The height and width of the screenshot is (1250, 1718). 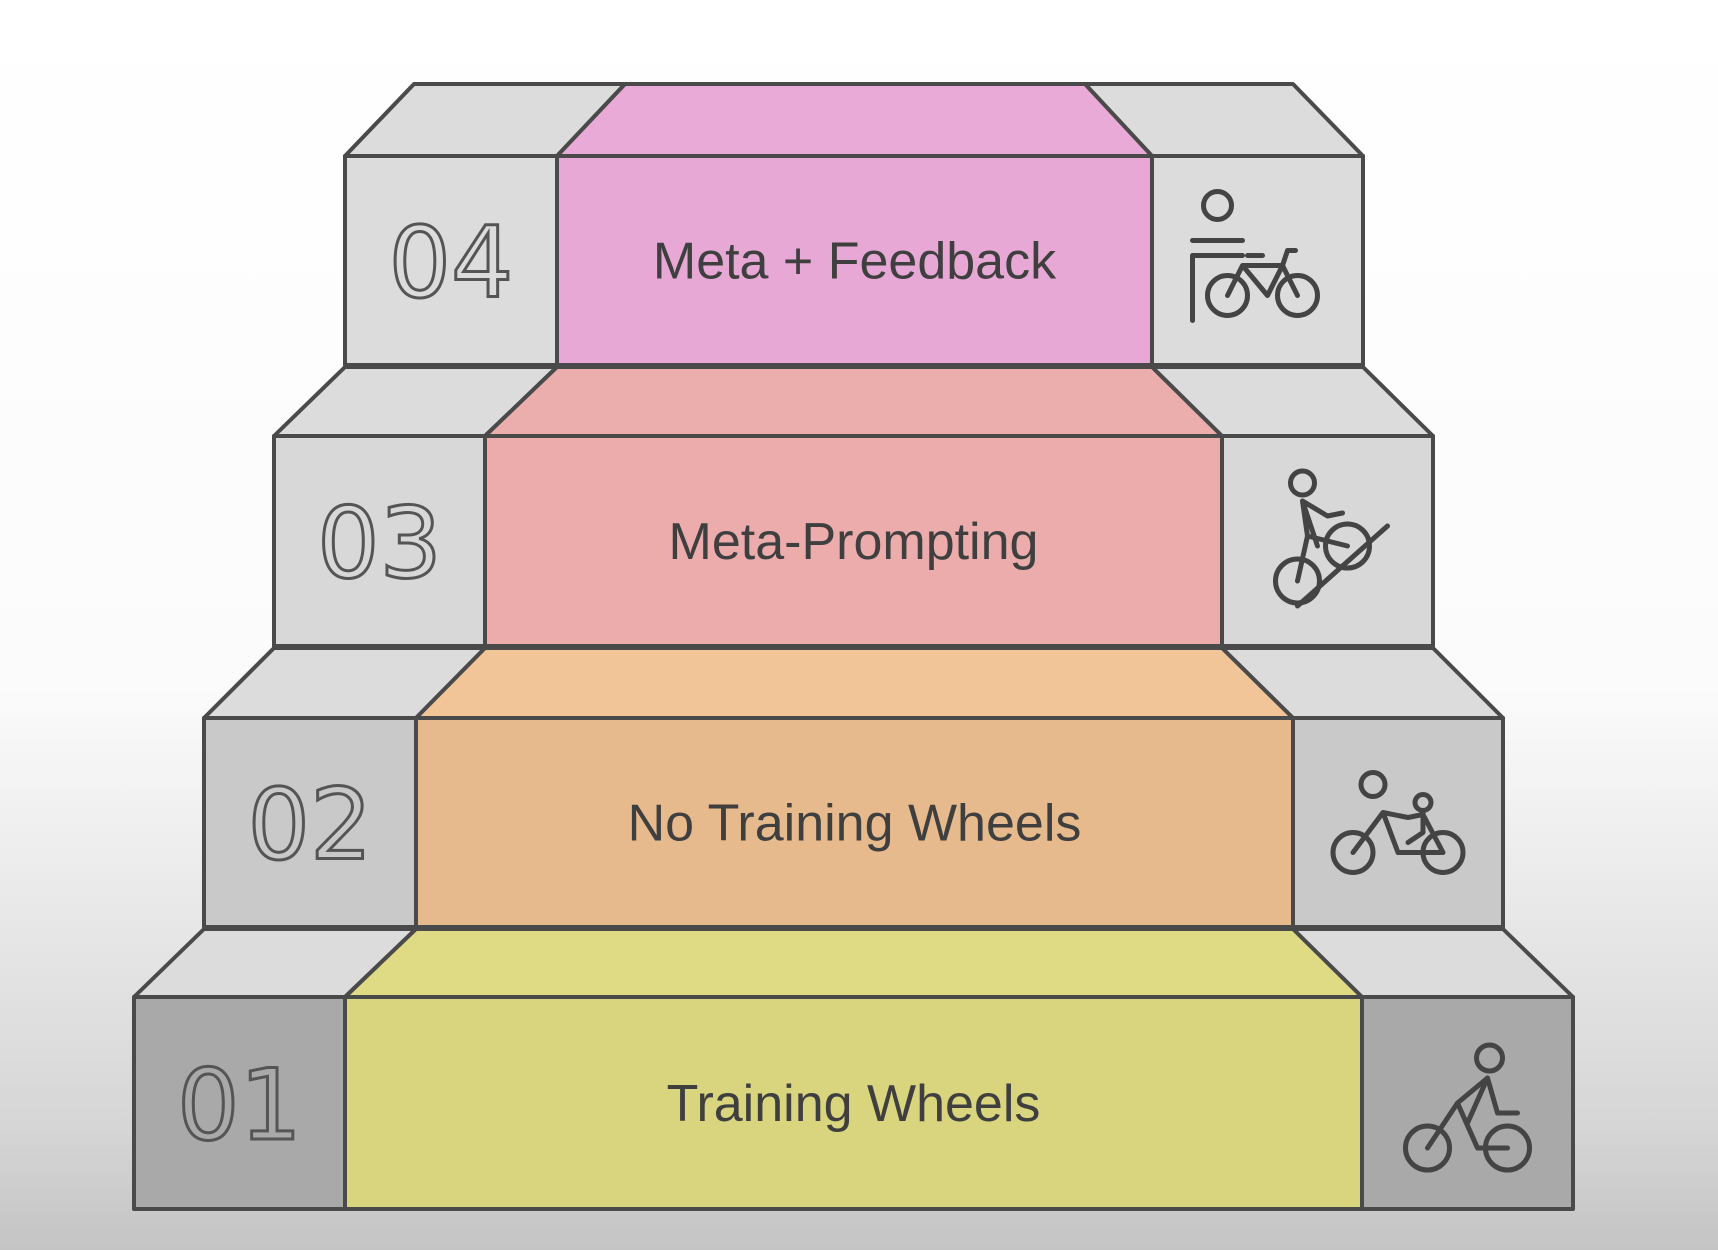 I want to click on step-number: 04, so click(x=451, y=264).